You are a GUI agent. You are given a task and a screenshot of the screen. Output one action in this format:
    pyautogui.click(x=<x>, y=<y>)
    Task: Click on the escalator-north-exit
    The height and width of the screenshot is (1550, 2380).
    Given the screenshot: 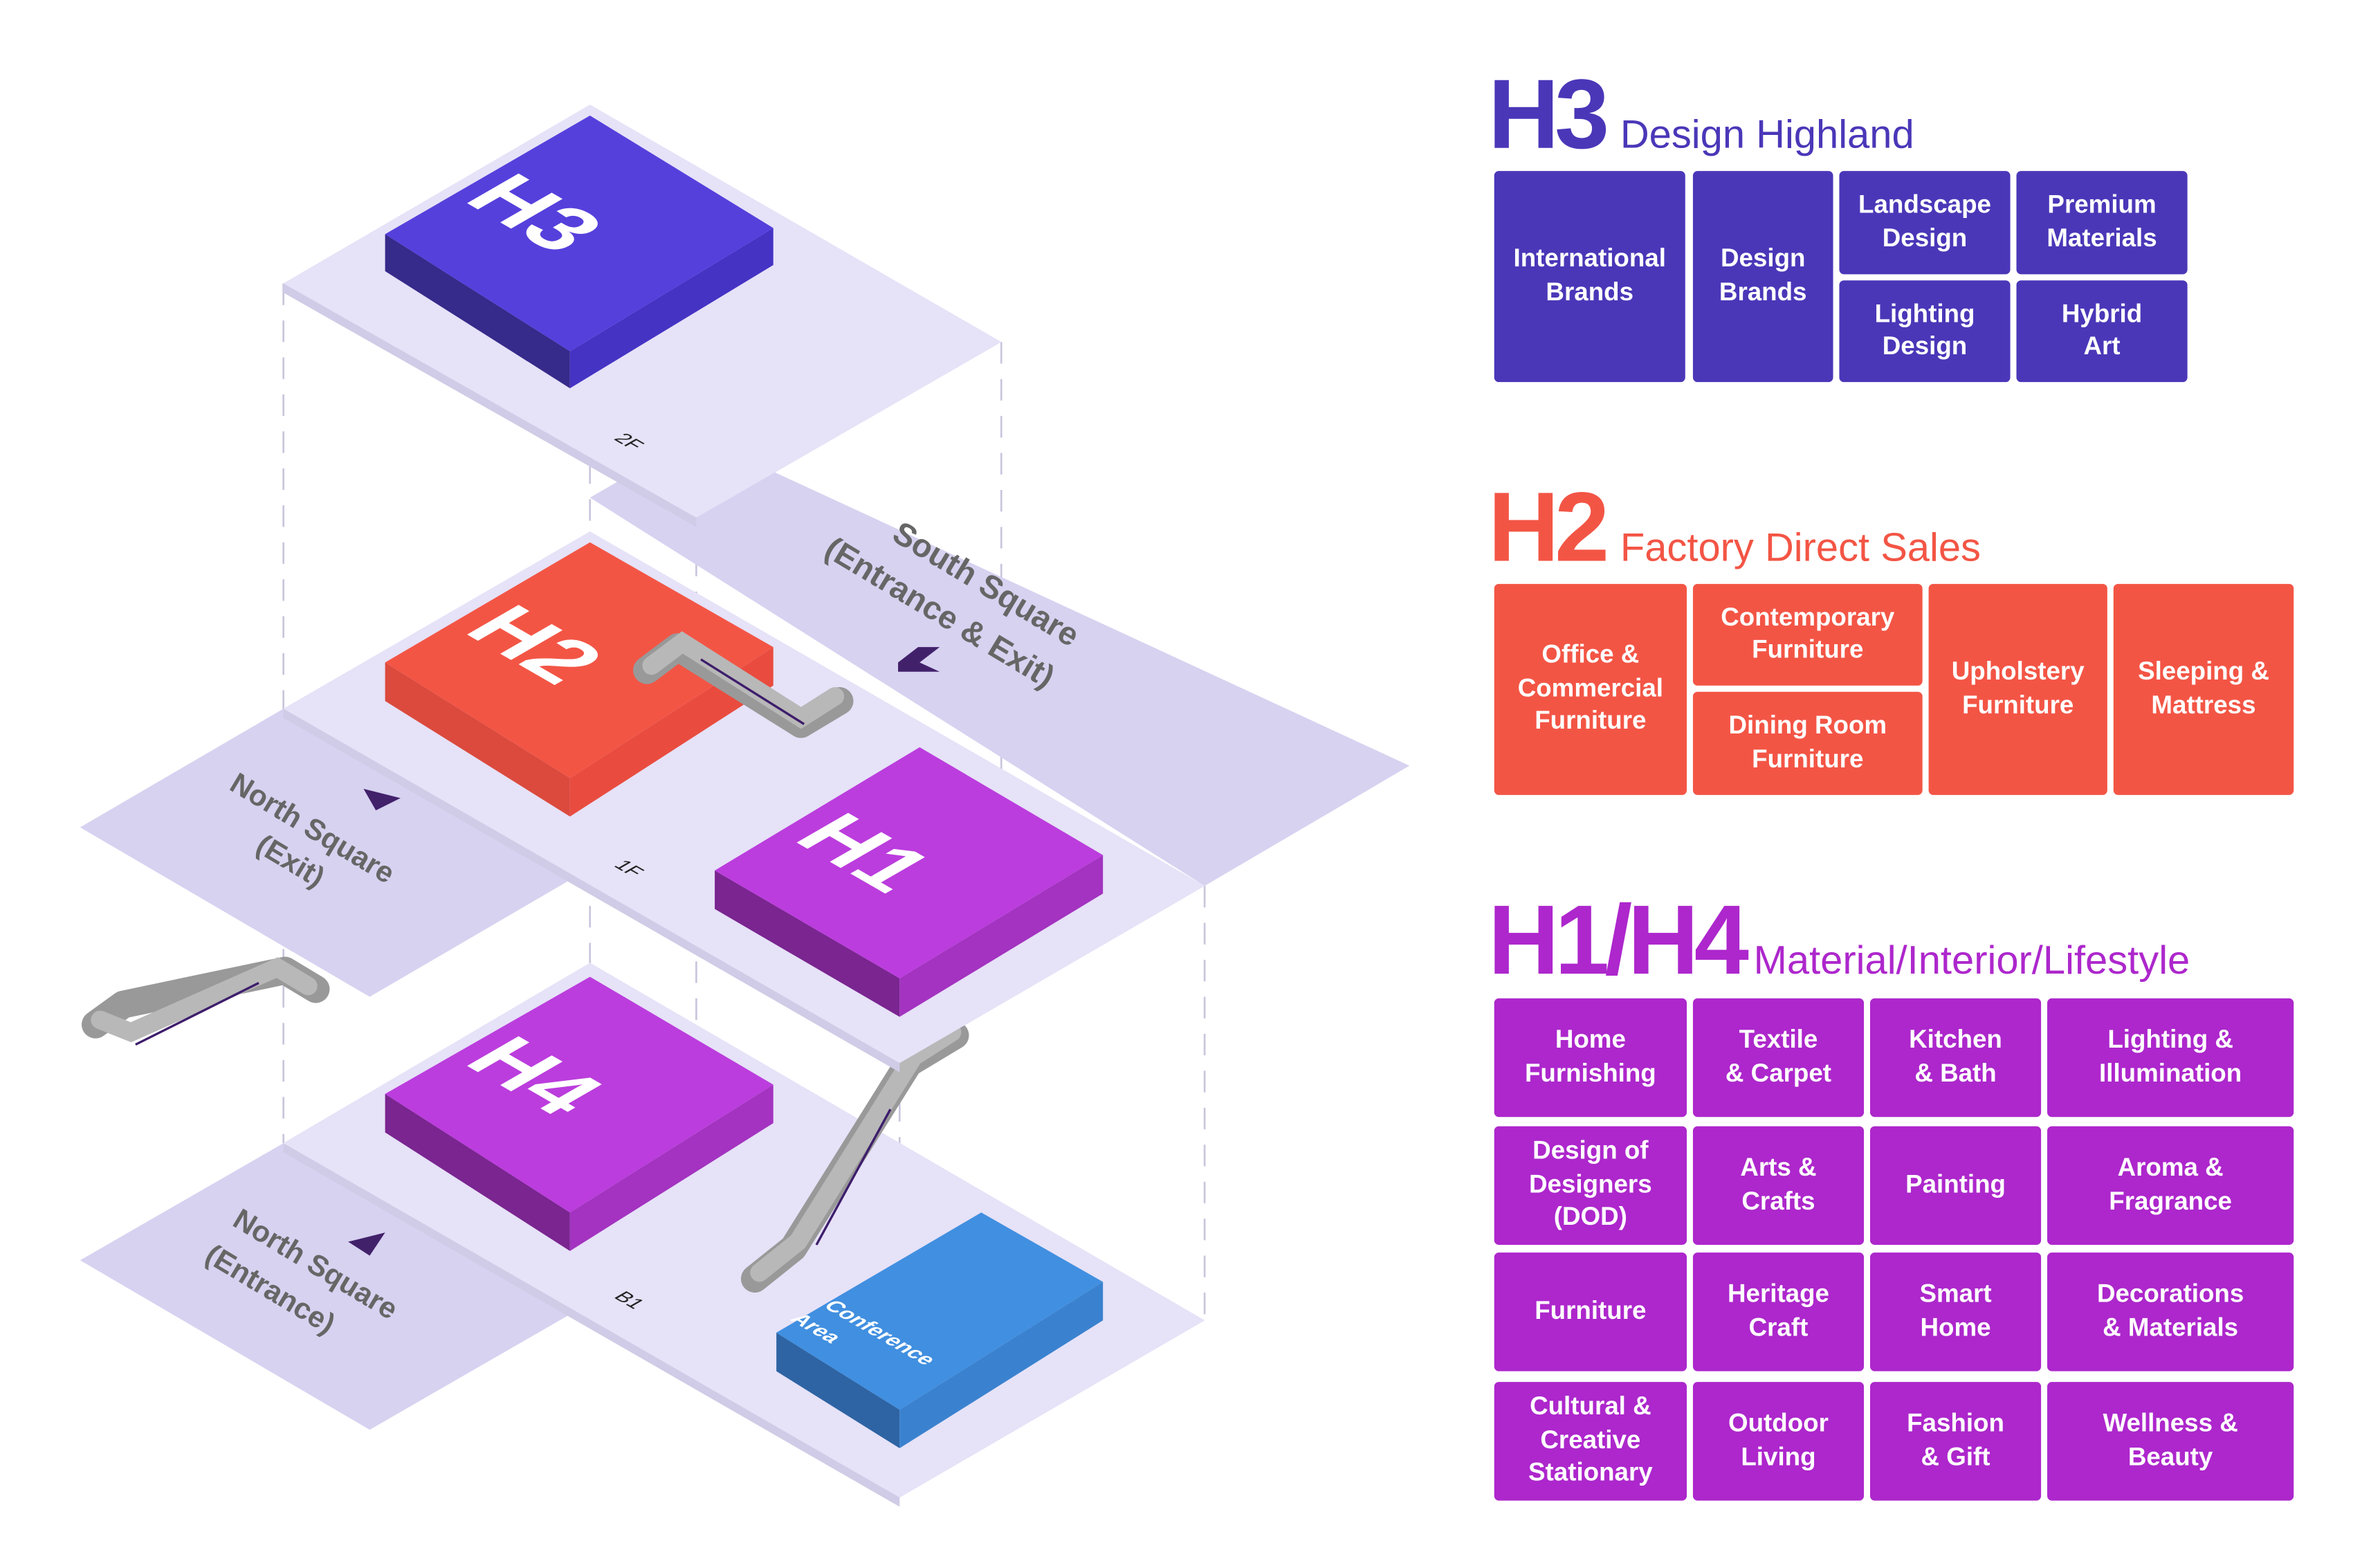 What is the action you would take?
    pyautogui.click(x=206, y=1001)
    